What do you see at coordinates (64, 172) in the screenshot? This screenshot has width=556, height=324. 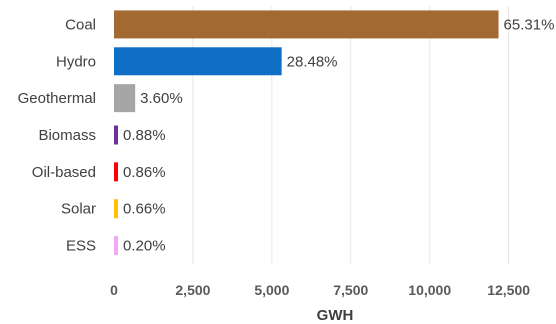 I see `category-label: Oil-based` at bounding box center [64, 172].